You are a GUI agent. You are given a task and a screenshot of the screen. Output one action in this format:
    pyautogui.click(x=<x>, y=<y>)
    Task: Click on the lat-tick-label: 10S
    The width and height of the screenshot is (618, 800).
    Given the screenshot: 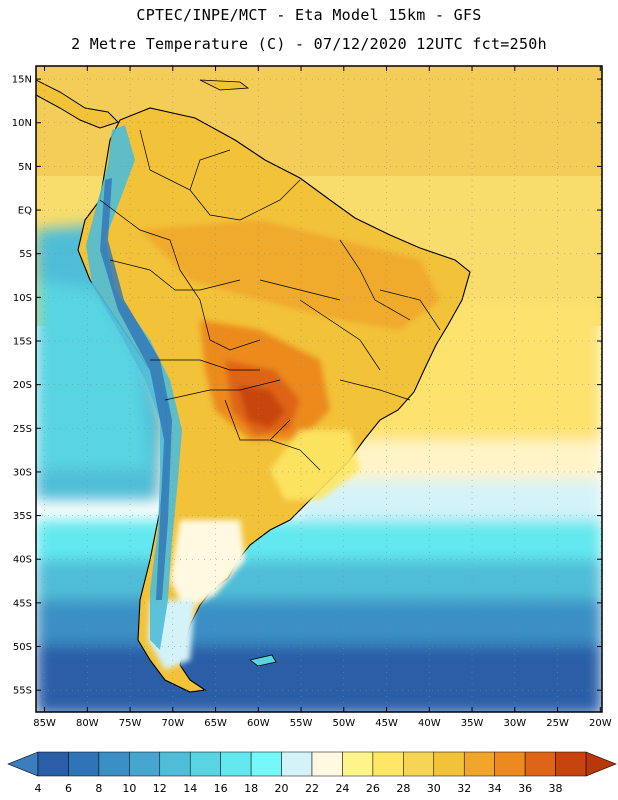 What is the action you would take?
    pyautogui.click(x=22, y=298)
    